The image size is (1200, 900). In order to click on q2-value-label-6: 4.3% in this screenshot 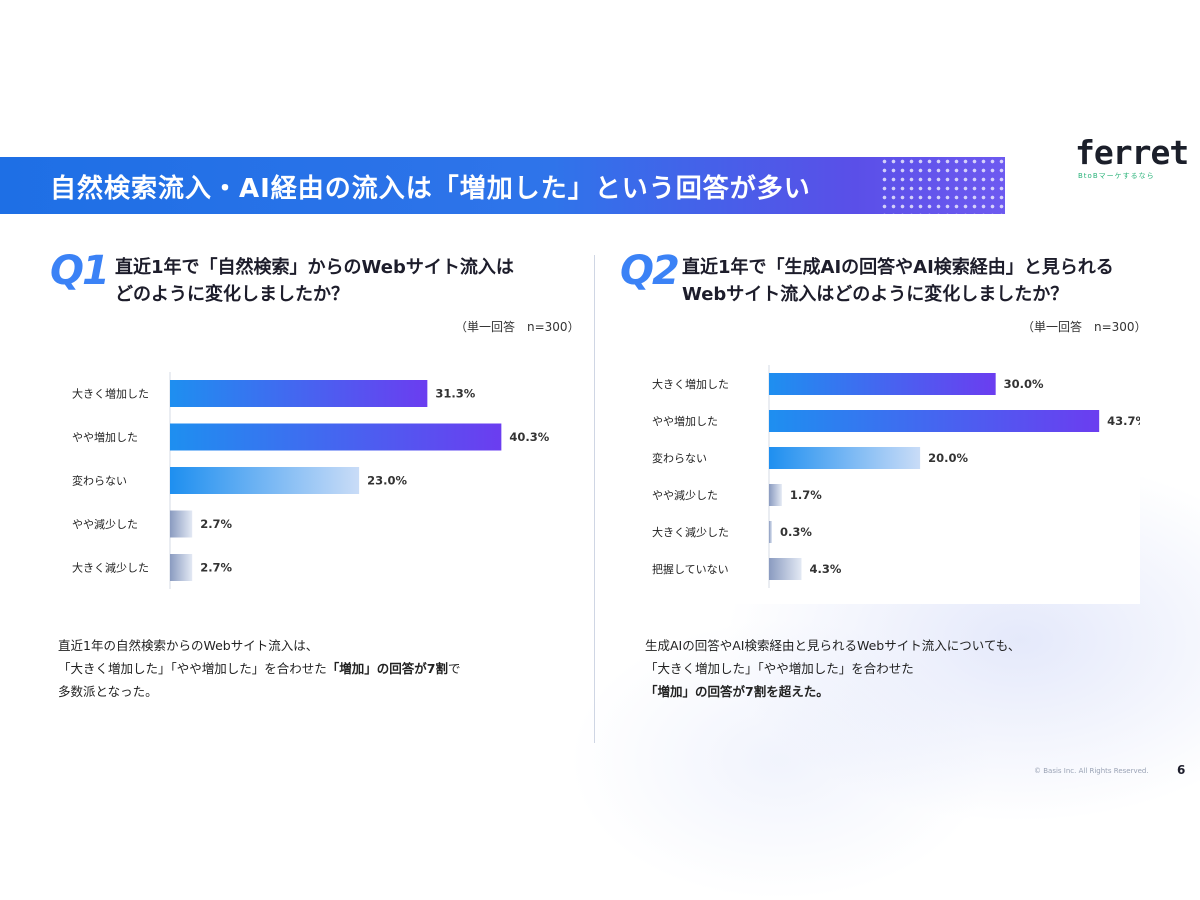, I will do `click(825, 569)`.